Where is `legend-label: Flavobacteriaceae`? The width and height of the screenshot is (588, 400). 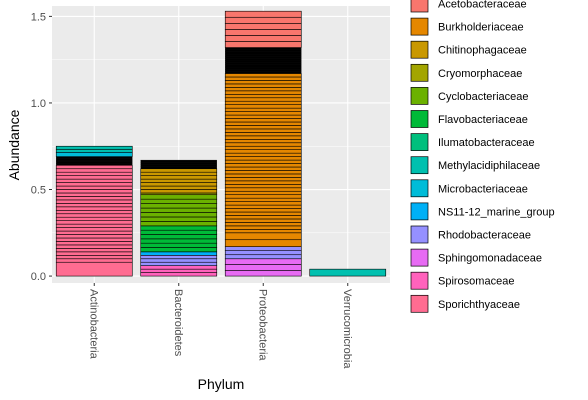 legend-label: Flavobacteriaceae is located at coordinates (483, 120).